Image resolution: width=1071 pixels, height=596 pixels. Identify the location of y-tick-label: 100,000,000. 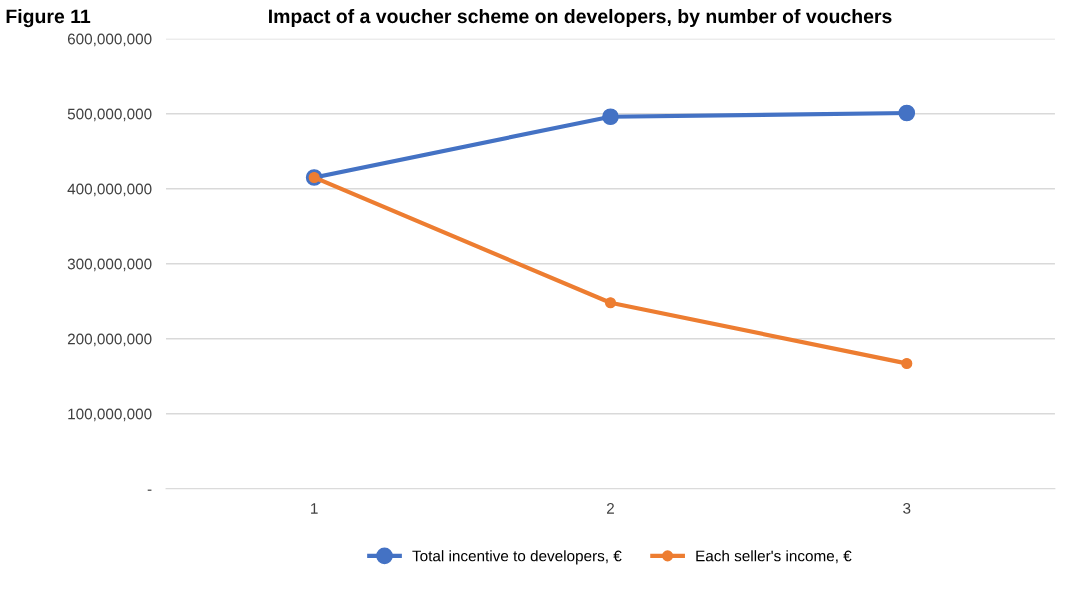
(110, 415).